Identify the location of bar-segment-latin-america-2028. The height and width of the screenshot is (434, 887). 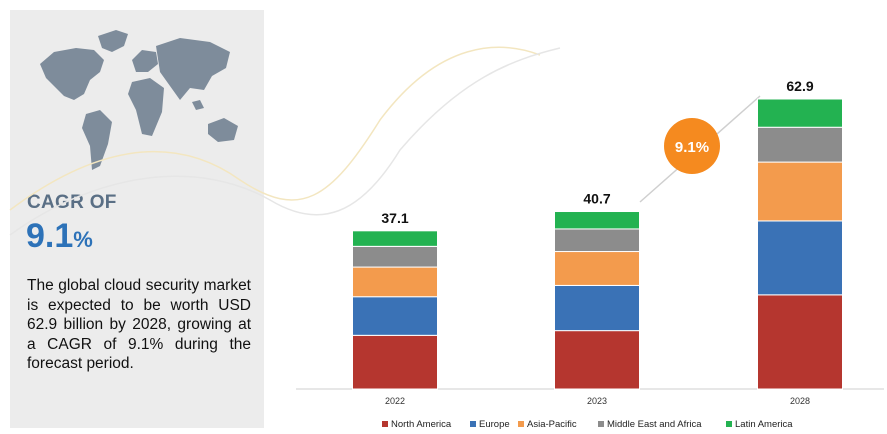
(800, 113).